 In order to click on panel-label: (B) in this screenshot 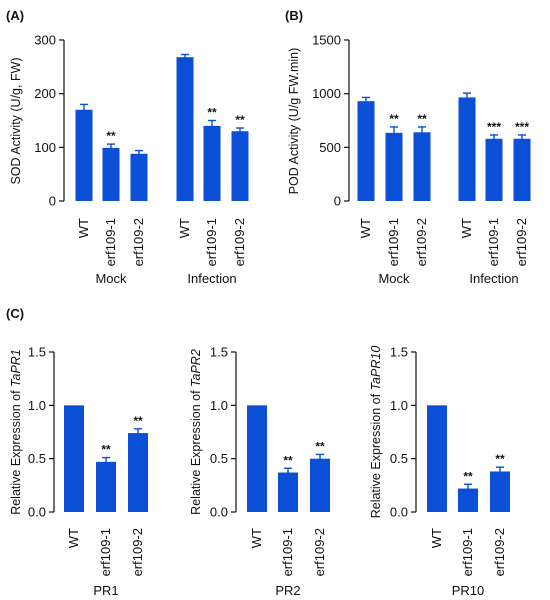, I will do `click(294, 15)`.